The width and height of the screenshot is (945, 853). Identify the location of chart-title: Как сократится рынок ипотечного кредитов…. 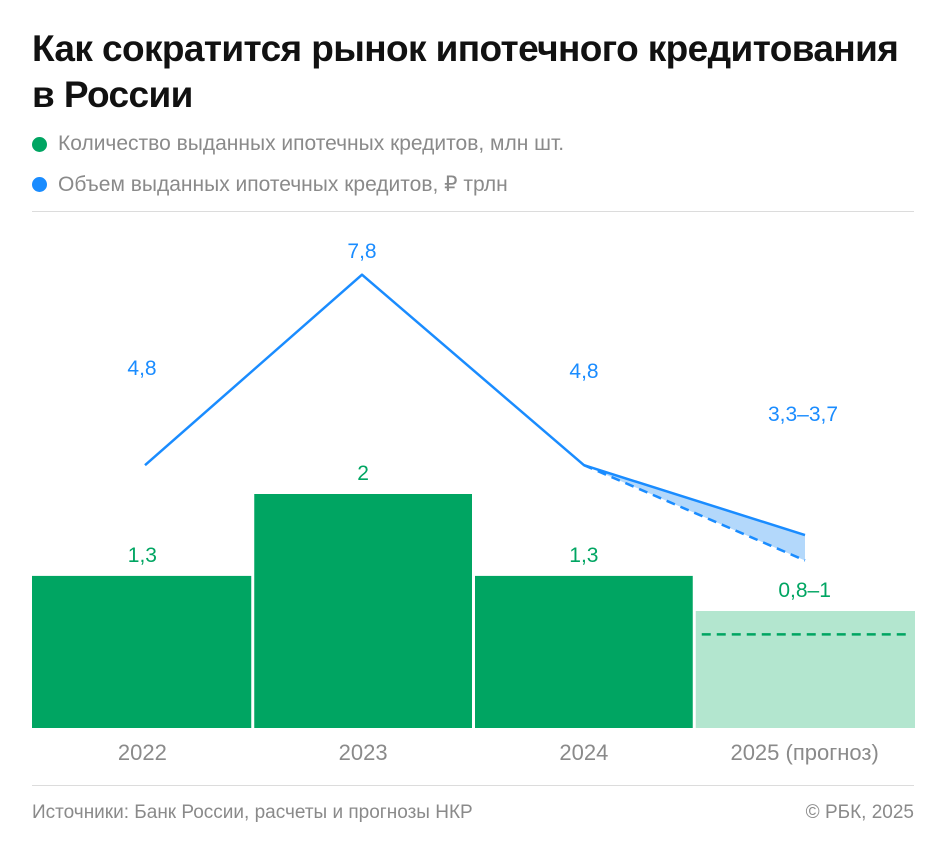
(465, 71).